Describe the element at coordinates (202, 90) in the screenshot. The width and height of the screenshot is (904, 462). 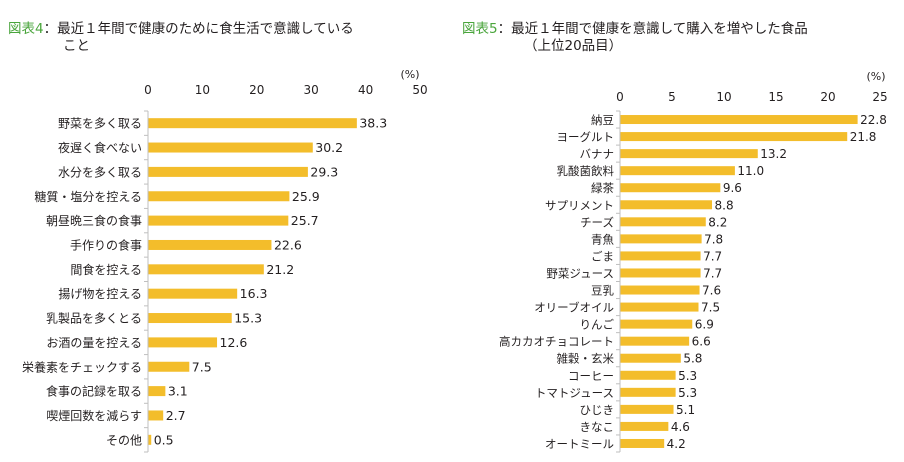
I see `chart1-tick-label: 10` at that location.